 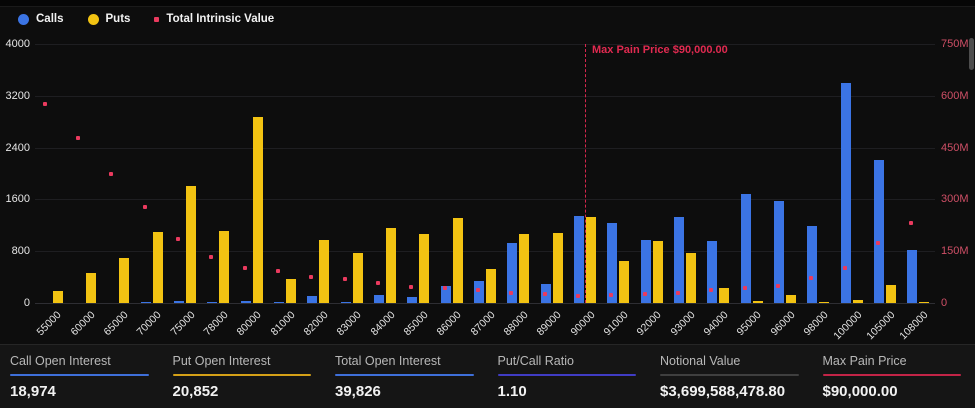 I want to click on x-axis-label: 98000, so click(x=816, y=324).